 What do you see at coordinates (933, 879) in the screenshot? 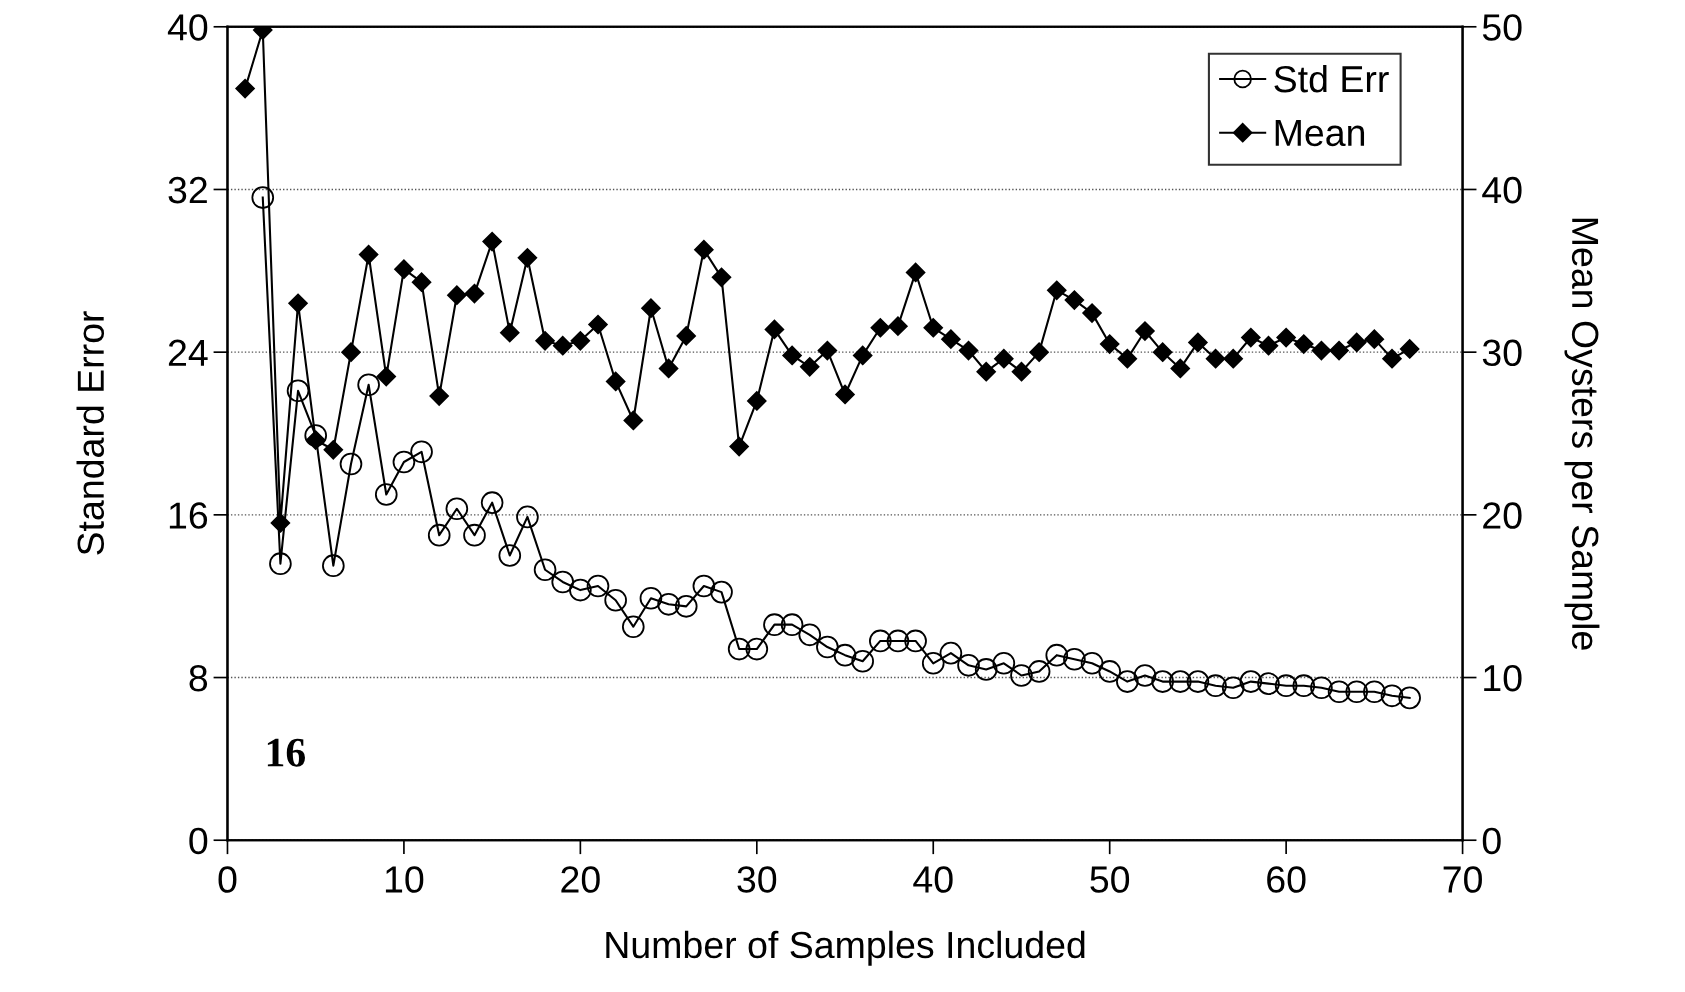
I see `x-tick-label: 40` at bounding box center [933, 879].